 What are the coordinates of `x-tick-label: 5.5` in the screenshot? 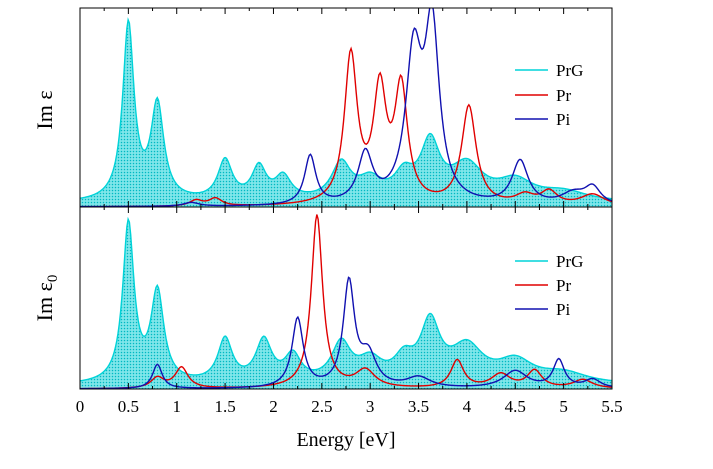 It's located at (611, 406).